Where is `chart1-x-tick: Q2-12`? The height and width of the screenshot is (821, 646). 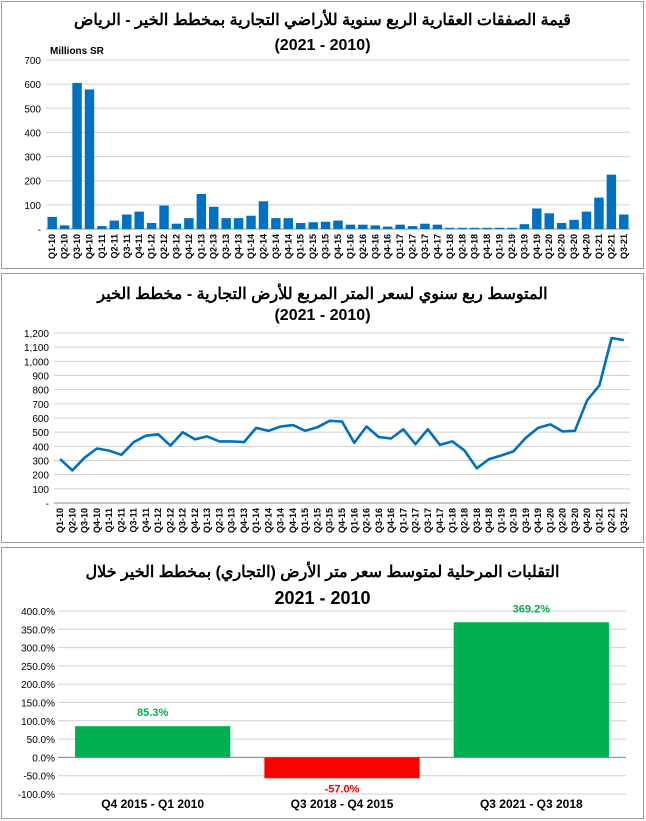 chart1-x-tick: Q2-12 is located at coordinates (164, 246).